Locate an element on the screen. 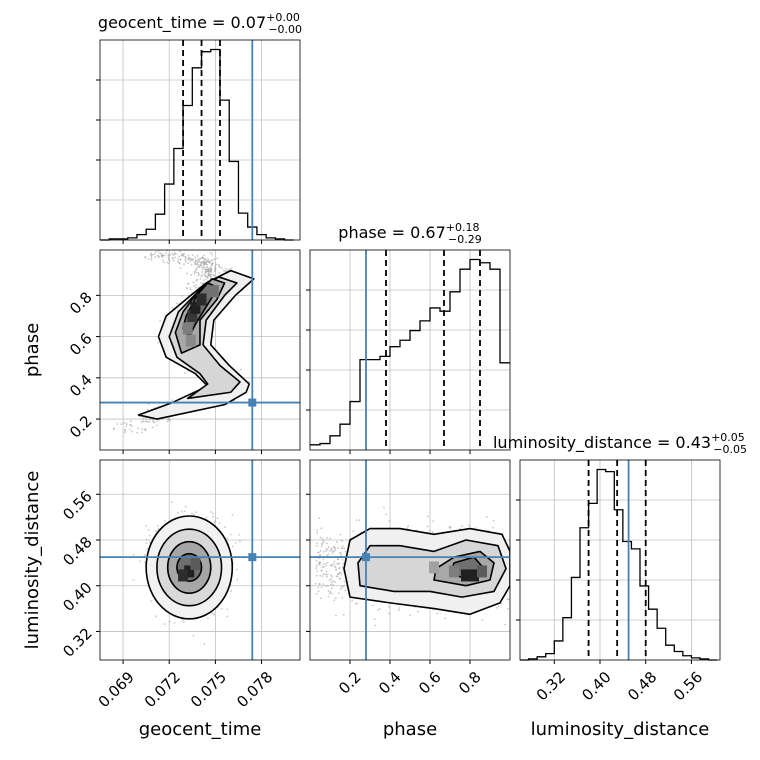 The width and height of the screenshot is (760, 760). diagonal-title-phase: phase = 0.67+0.18 −0.29 is located at coordinates (409, 233).